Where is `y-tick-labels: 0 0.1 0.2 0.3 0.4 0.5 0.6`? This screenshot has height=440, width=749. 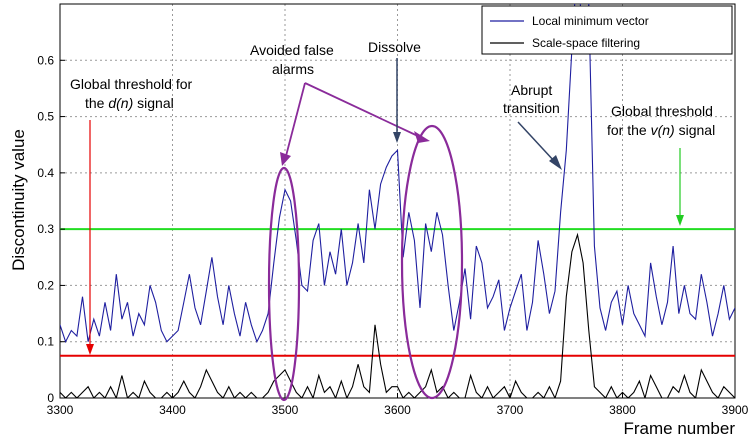 y-tick-labels: 0 0.1 0.2 0.3 0.4 0.5 0.6 is located at coordinates (51, 229).